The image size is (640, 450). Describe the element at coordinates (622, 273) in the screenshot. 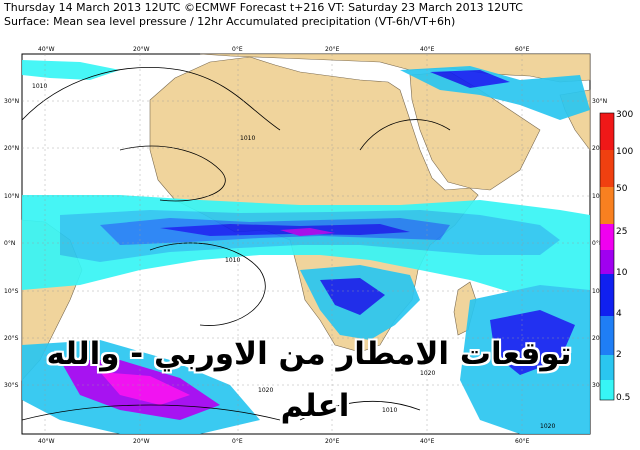

I see `colorbar-label: 10` at that location.